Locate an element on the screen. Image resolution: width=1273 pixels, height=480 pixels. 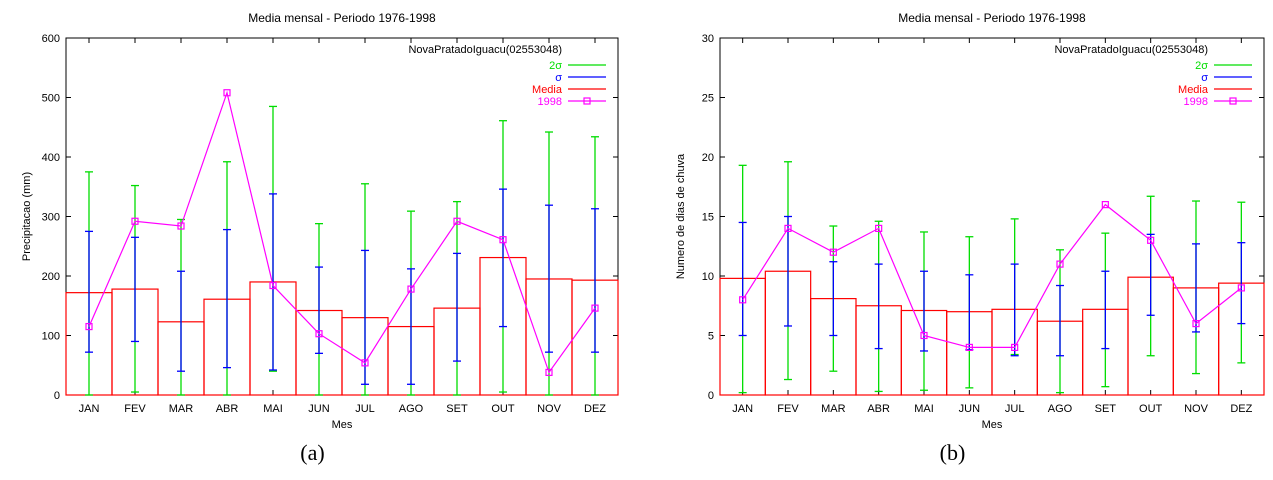
y-axis-label: Numero de dias de chuva is located at coordinates (681, 216).